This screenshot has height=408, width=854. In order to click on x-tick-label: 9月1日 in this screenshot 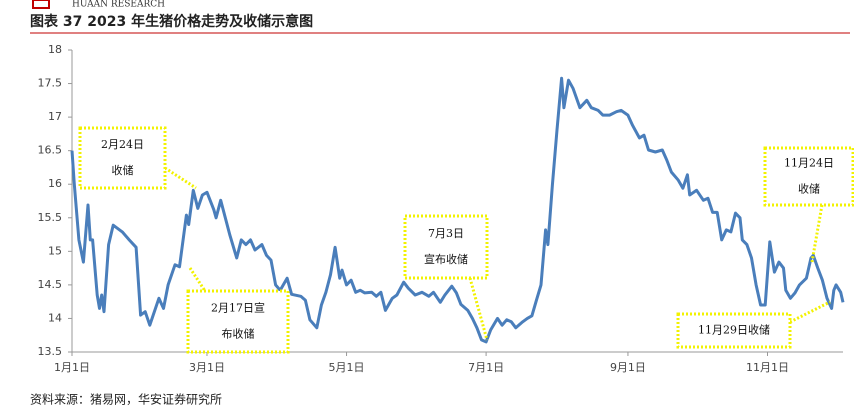, I will do `click(628, 367)`.